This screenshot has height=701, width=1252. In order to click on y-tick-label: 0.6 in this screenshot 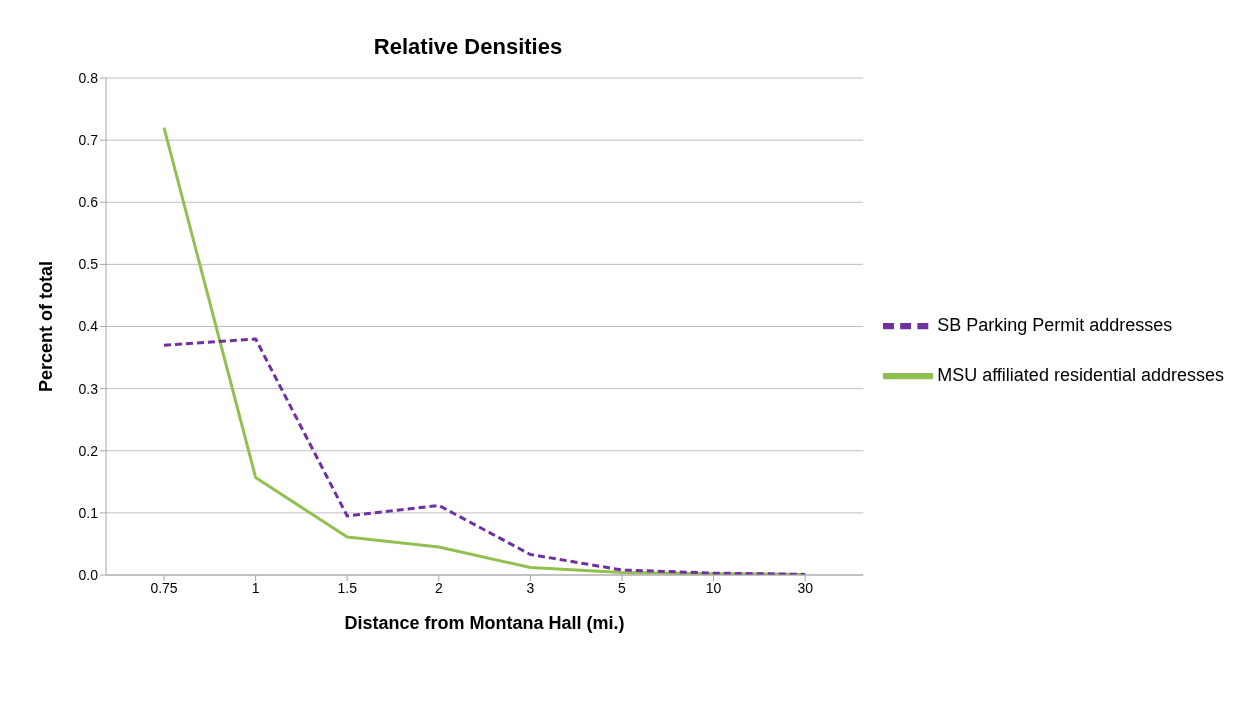, I will do `click(88, 202)`.